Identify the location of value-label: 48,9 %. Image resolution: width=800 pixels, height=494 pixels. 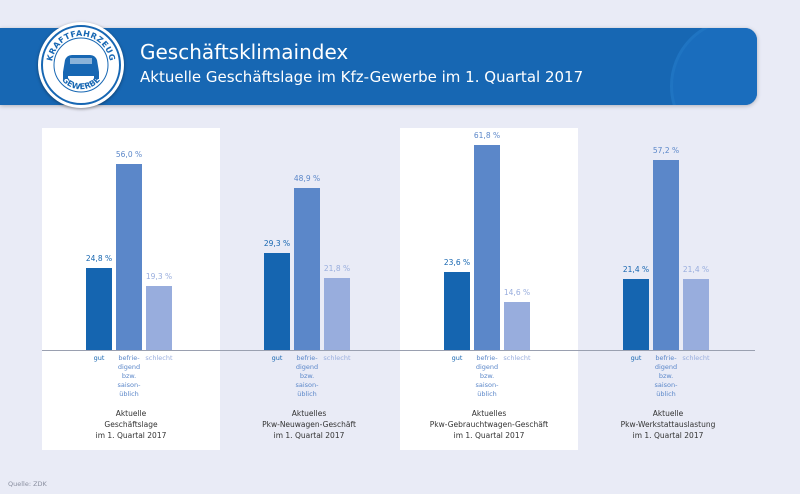
(307, 178).